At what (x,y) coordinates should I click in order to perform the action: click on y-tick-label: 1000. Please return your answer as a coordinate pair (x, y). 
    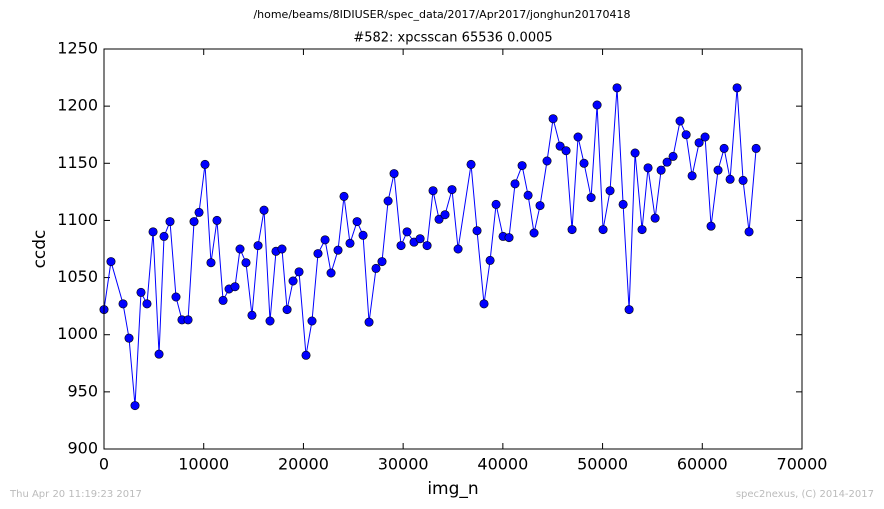
    Looking at the image, I should click on (77, 333).